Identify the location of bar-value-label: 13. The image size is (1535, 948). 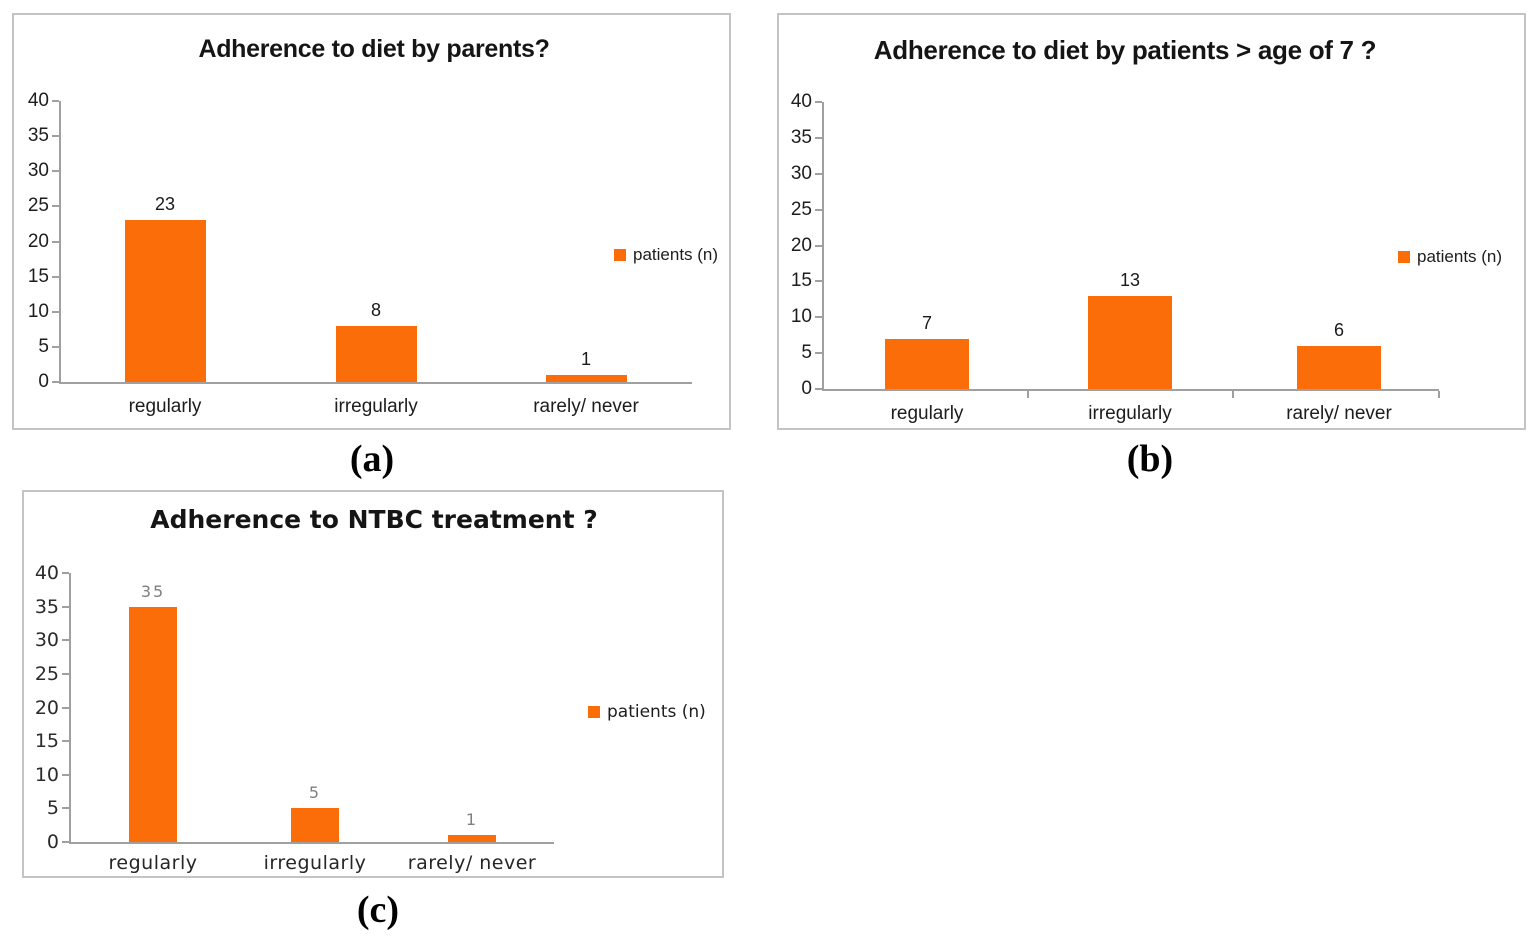
(1130, 279).